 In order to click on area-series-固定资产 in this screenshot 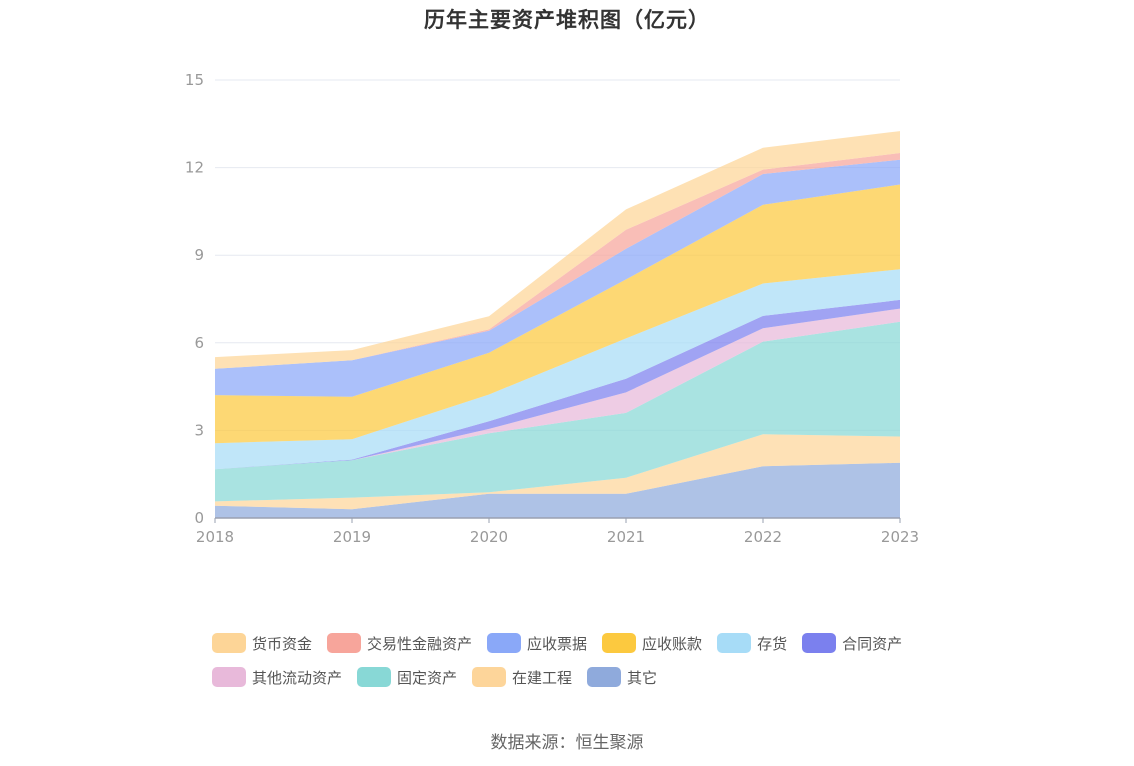, I will do `click(557, 411)`.